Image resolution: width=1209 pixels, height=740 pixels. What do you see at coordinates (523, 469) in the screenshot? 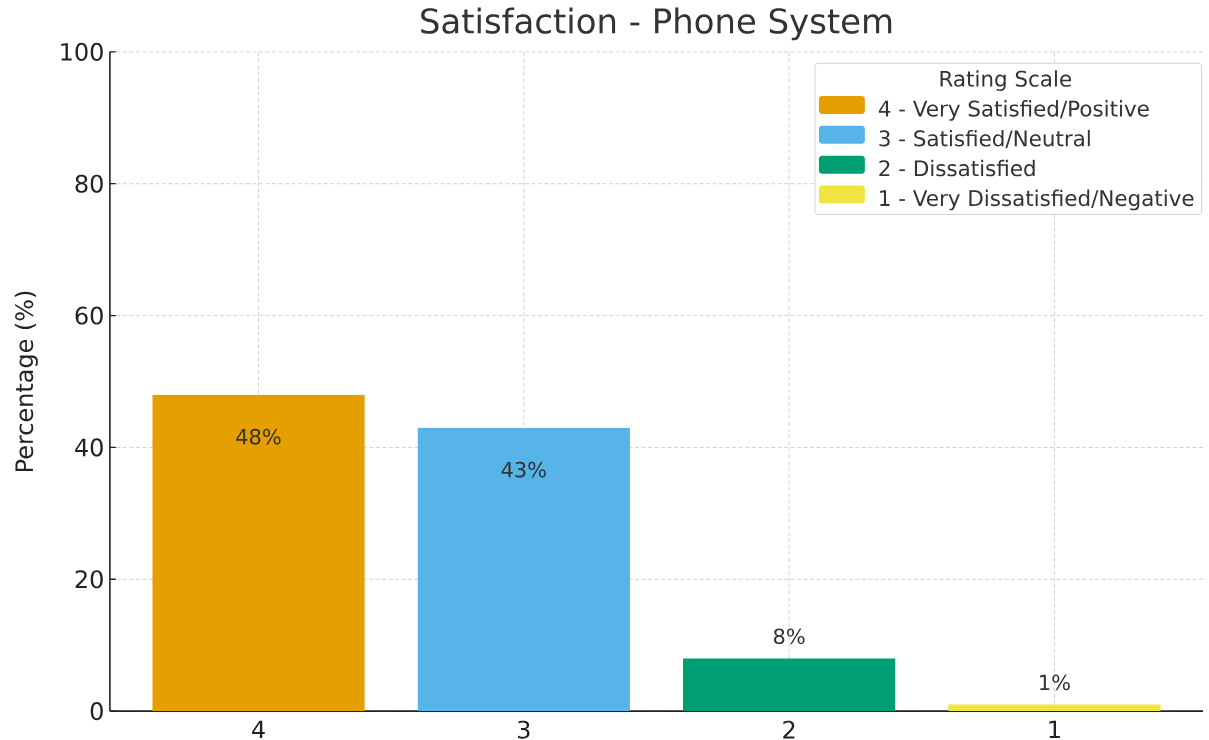
I see `data-label: 43%` at bounding box center [523, 469].